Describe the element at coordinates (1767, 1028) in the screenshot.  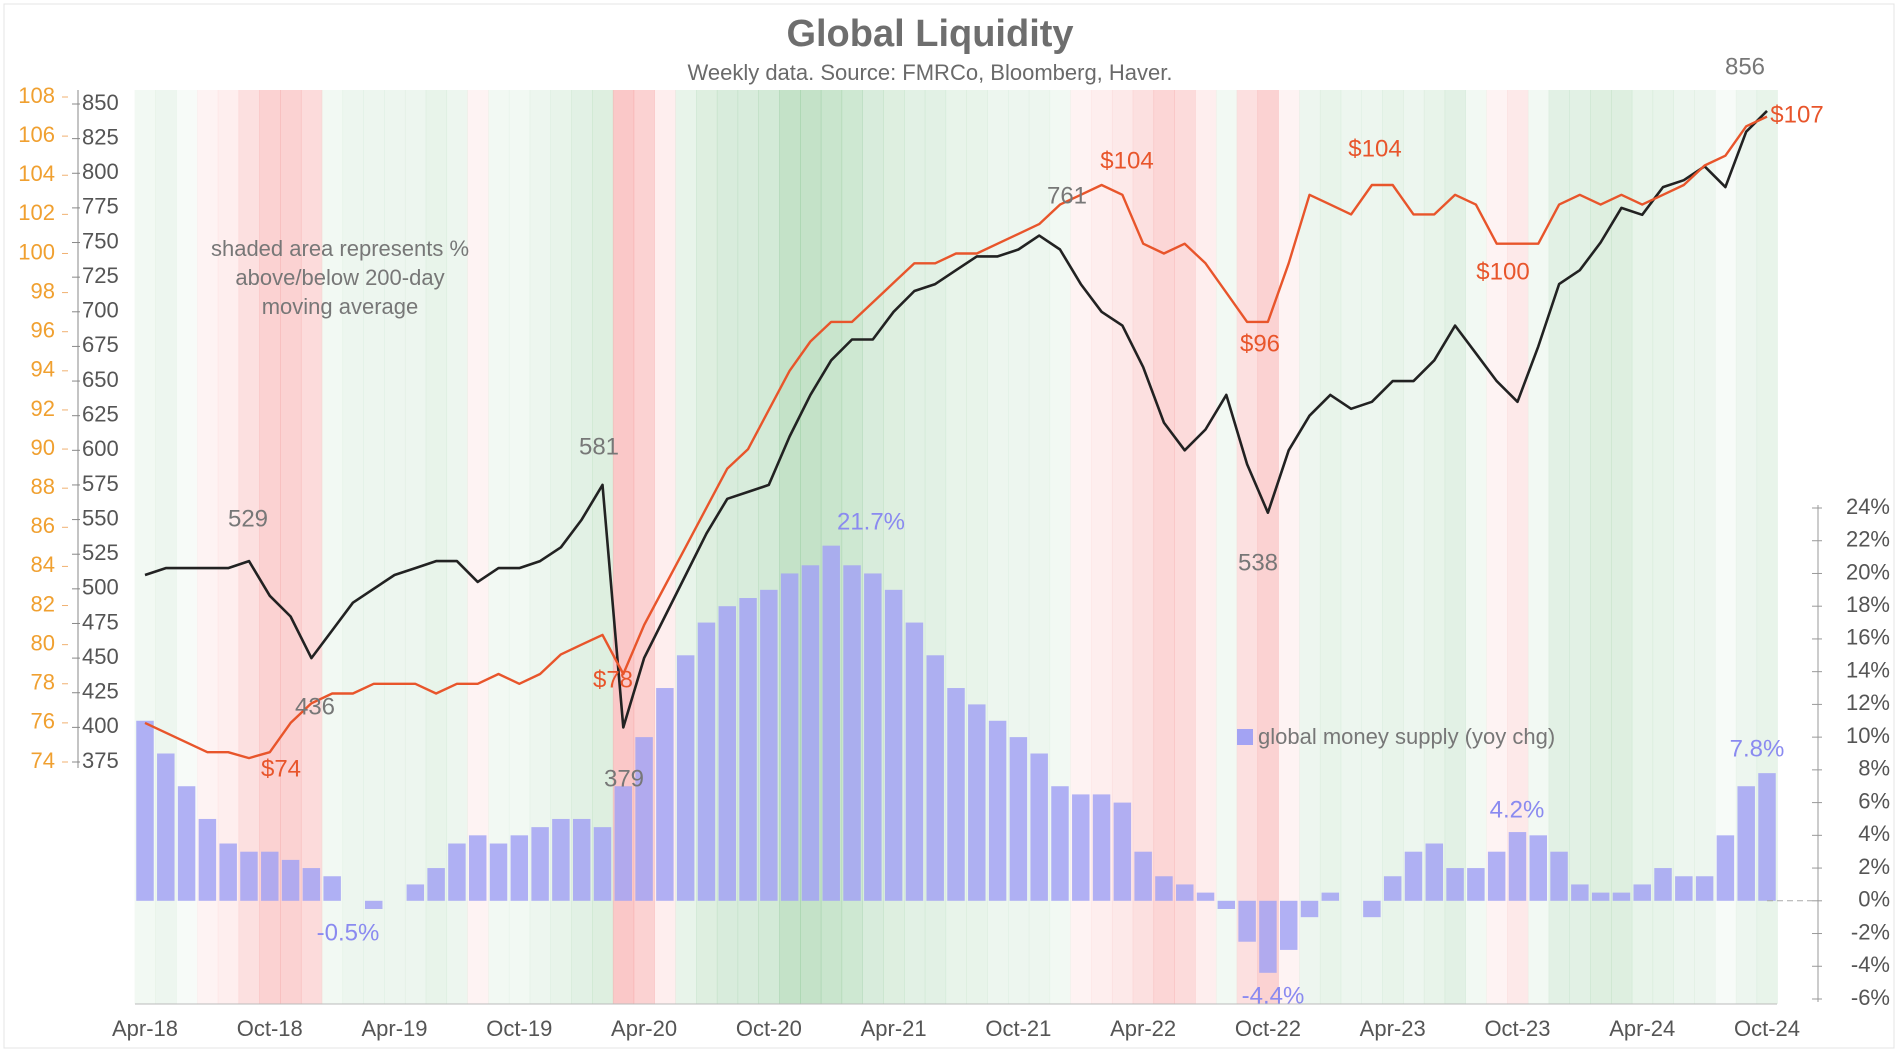
I see `x-tick-label: Oct-24` at that location.